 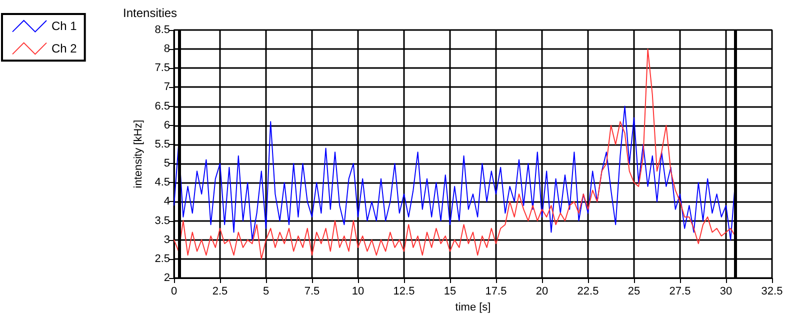 I want to click on x-tick-label: 0, so click(x=174, y=292).